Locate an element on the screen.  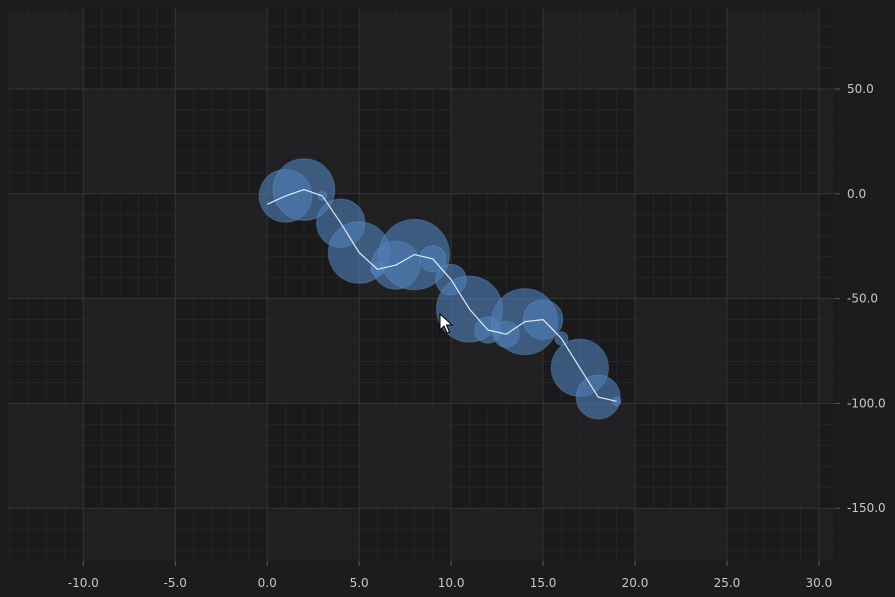
x-axis: -10.0 -5.0 0.0 5.0 10.0 15.0 20.0 25.0 30.0 is located at coordinates (450, 575).